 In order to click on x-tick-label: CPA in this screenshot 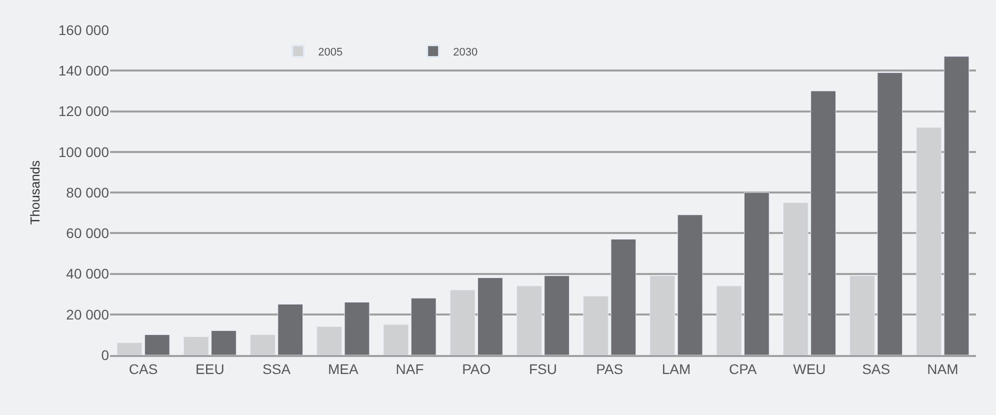, I will do `click(743, 368)`.